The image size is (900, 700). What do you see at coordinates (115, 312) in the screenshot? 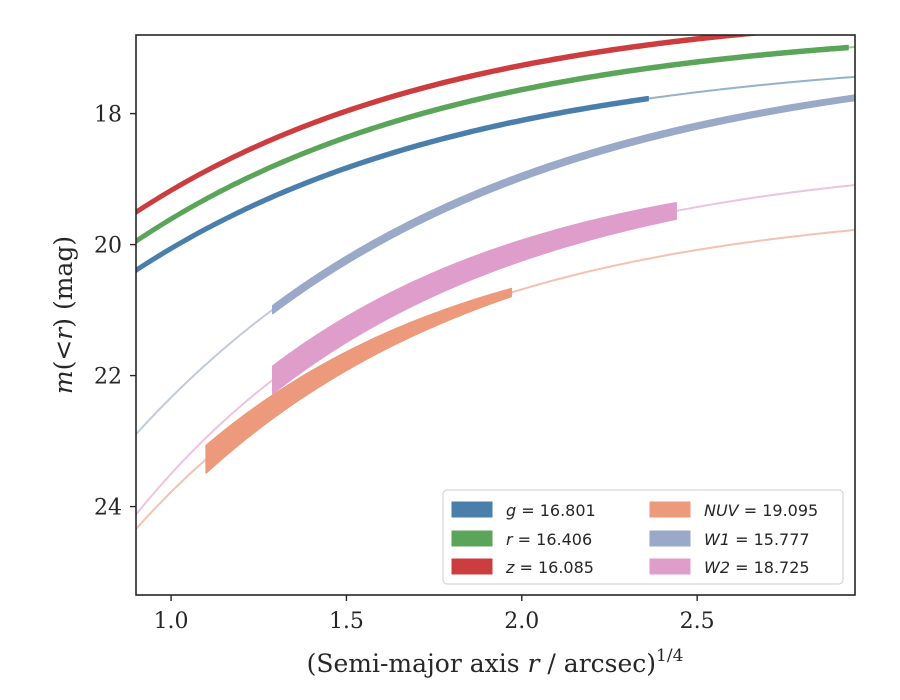
I see `y-axis-ticks: 18 20 22 24` at bounding box center [115, 312].